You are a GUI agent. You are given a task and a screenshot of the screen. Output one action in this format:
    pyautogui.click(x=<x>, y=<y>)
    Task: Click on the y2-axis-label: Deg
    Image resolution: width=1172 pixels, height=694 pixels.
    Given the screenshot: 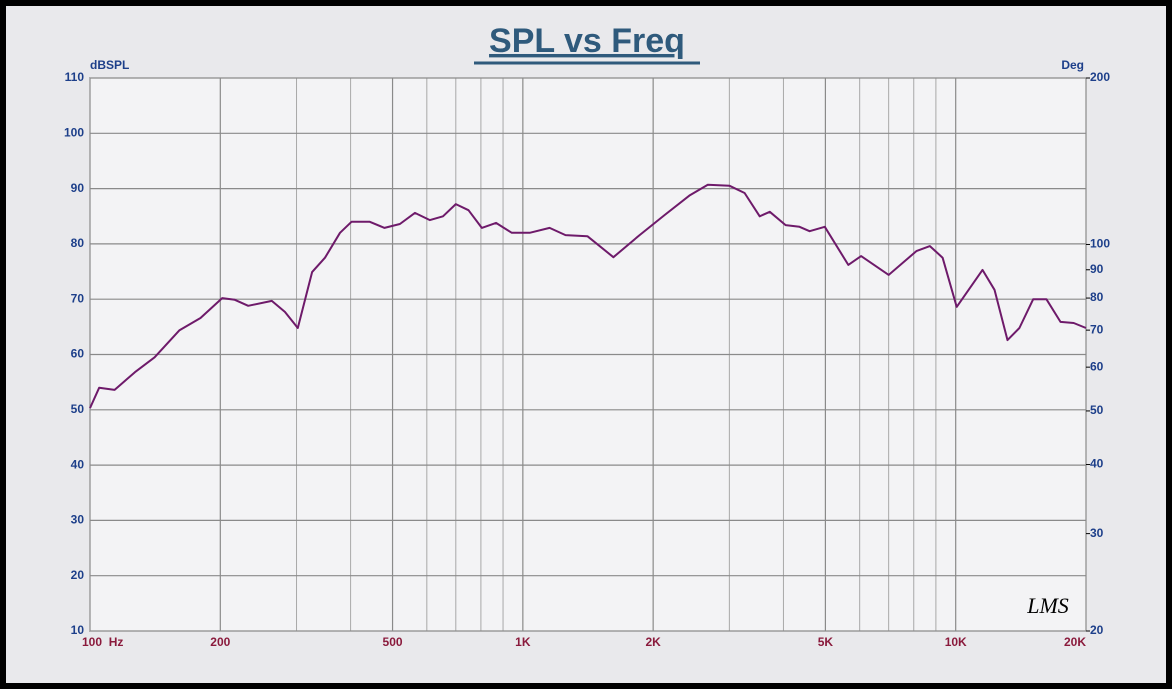 What is the action you would take?
    pyautogui.click(x=1072, y=65)
    